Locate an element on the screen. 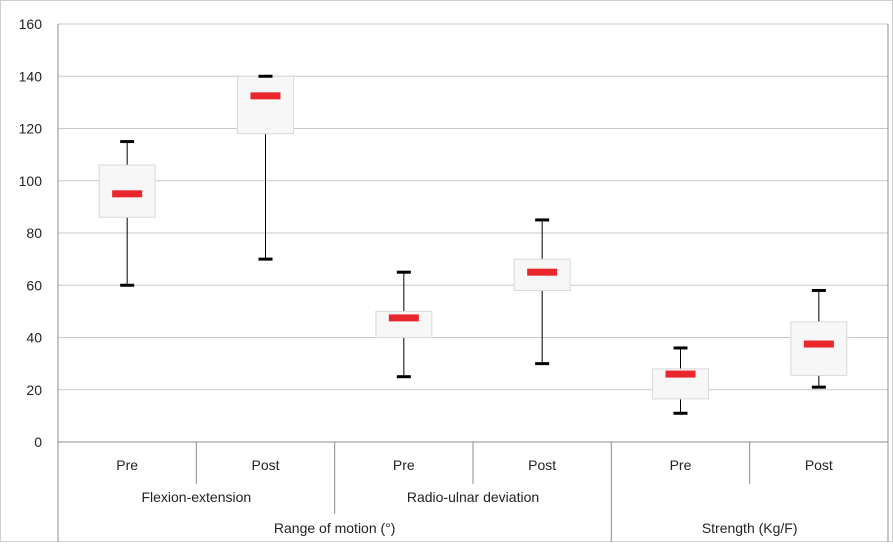 The image size is (893, 547). y-axis-ticks: 0 20 40 60 80 100 120 140 160 is located at coordinates (31, 233).